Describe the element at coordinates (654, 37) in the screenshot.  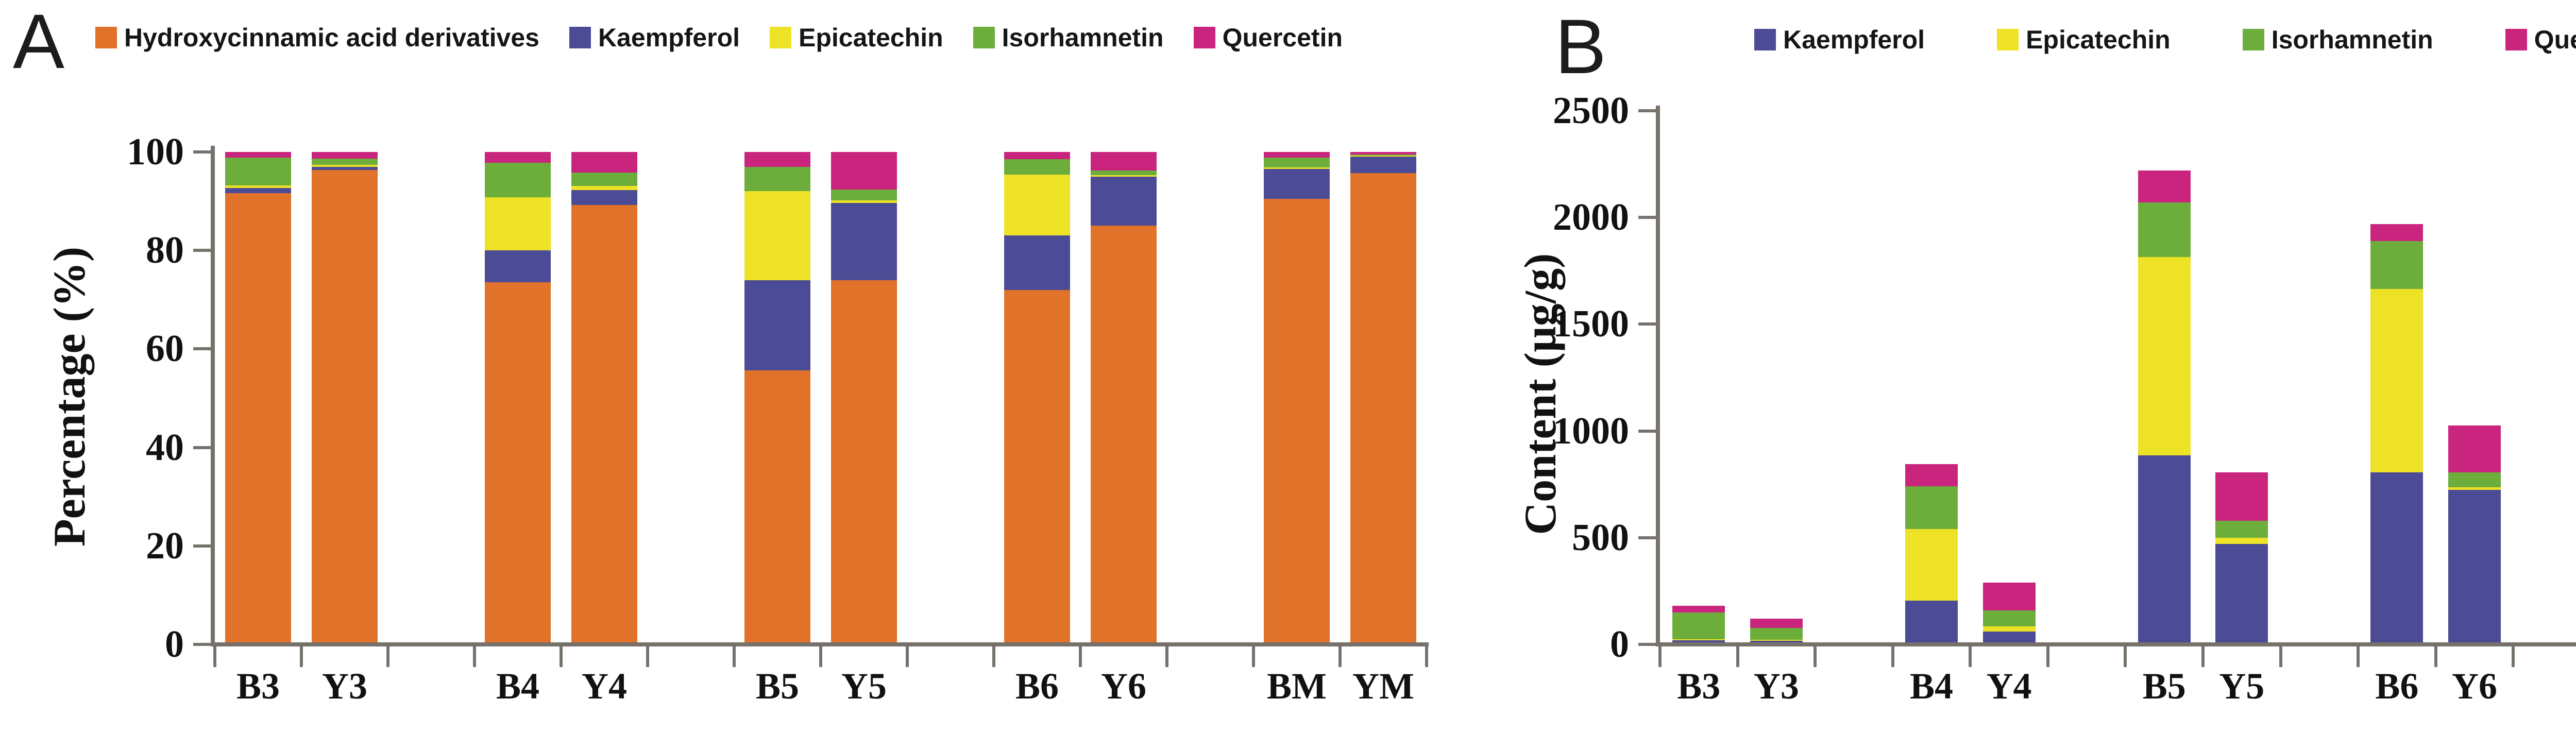
I see `legend-item: Kaempferol` at that location.